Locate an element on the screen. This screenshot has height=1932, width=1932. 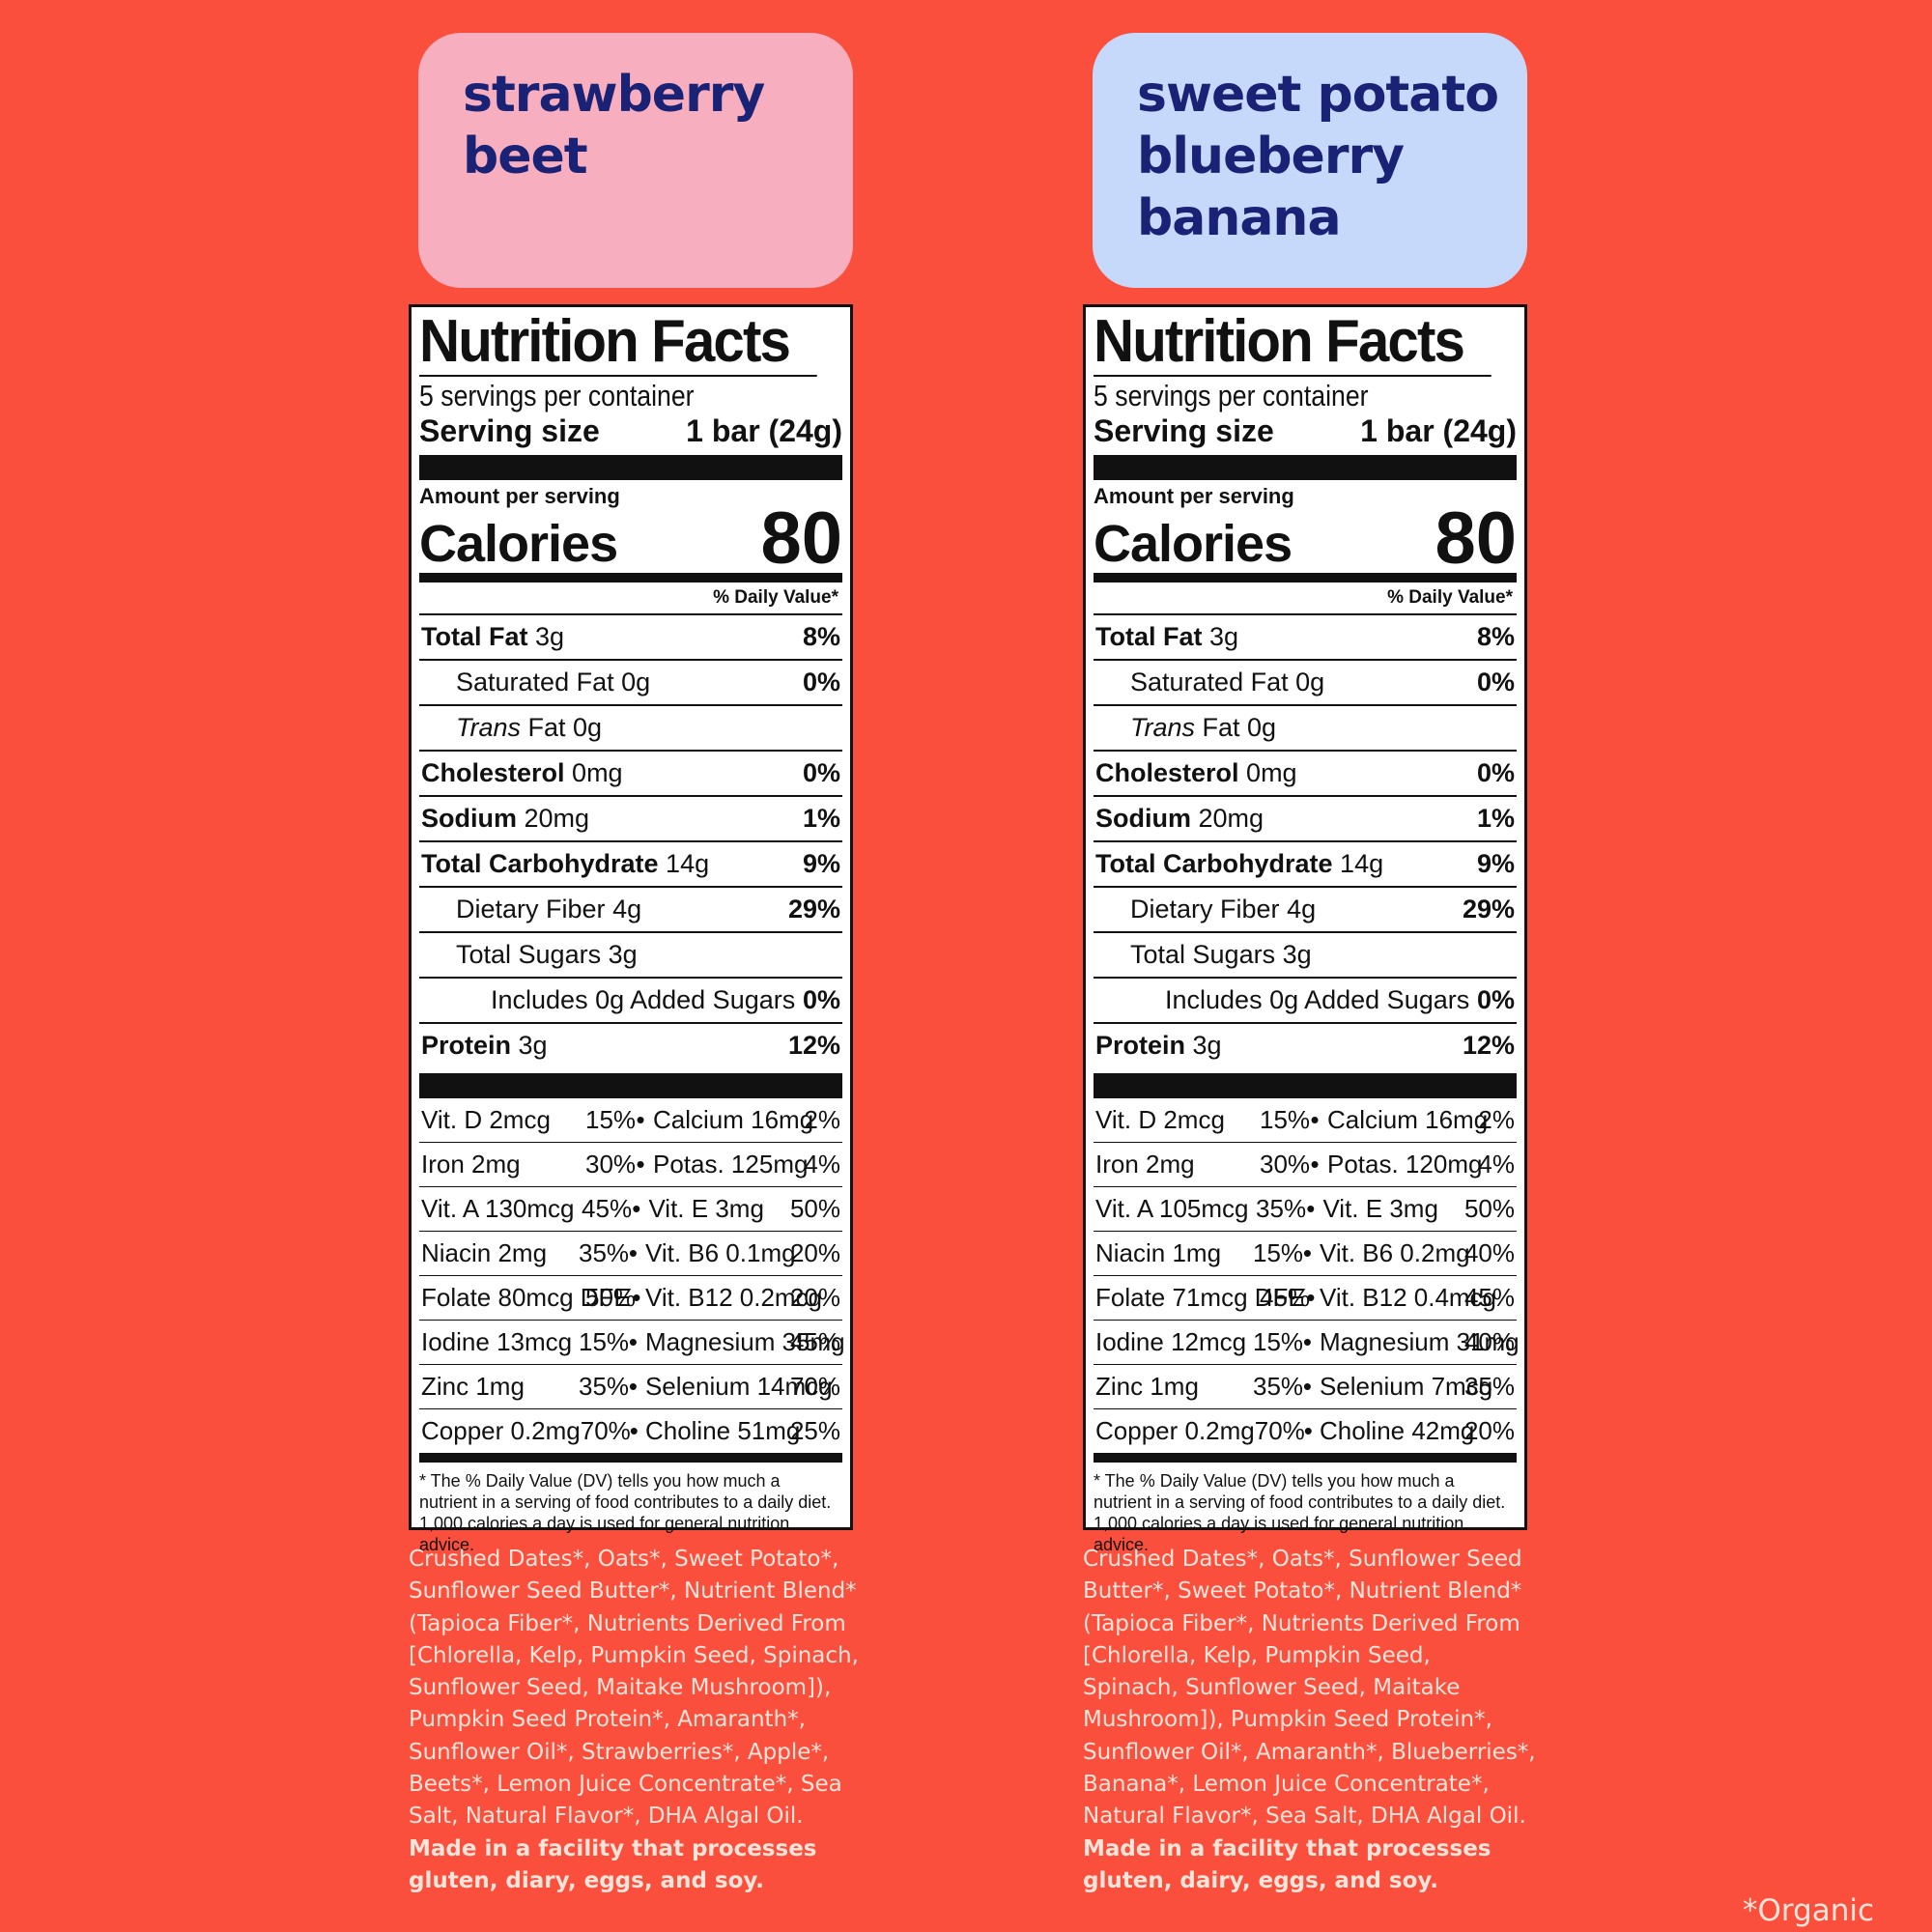
label-title: Nutrition Facts is located at coordinates (1293, 343).